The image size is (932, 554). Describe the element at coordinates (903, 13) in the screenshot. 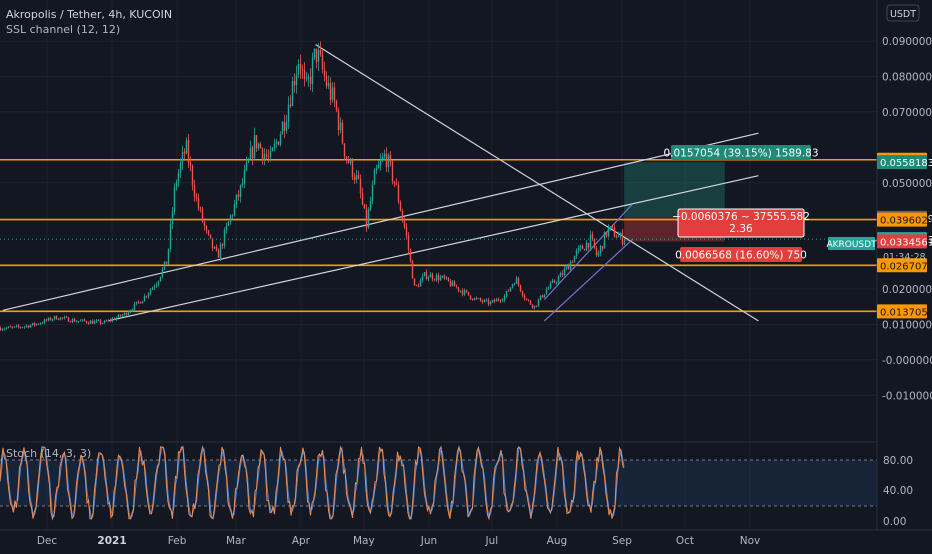

I see `currency-button` at that location.